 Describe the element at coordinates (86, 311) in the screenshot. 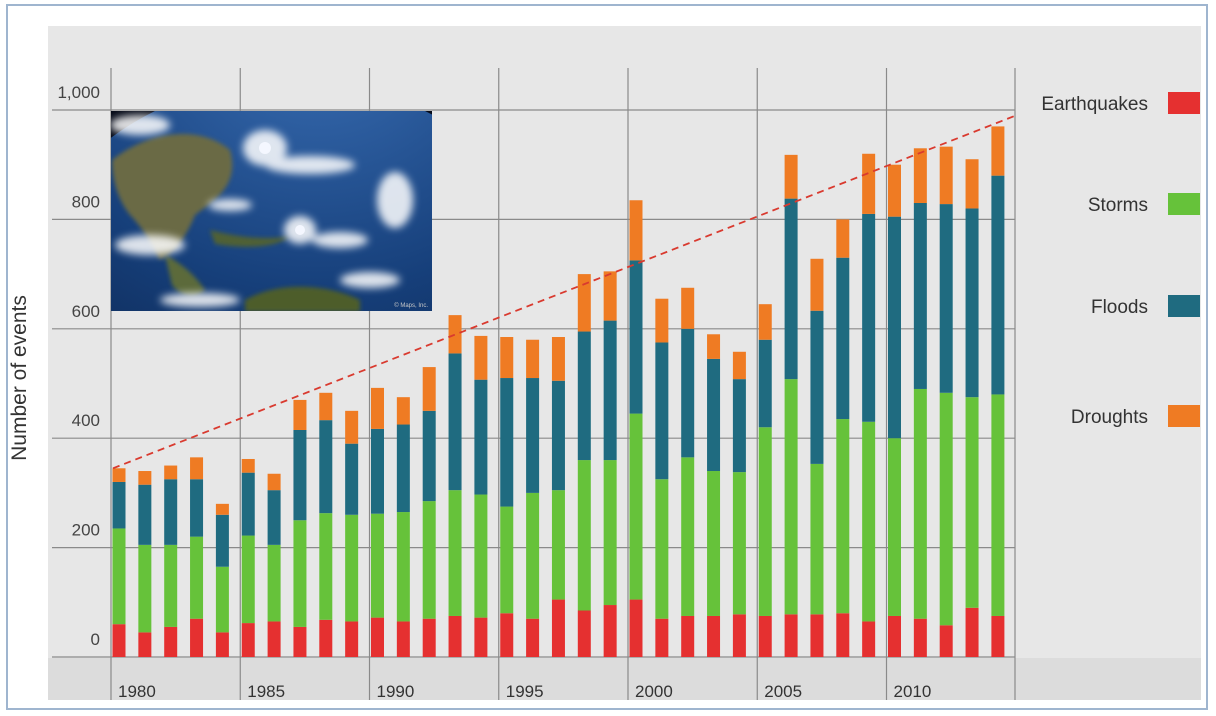

I see `y-tick-label: 600` at that location.